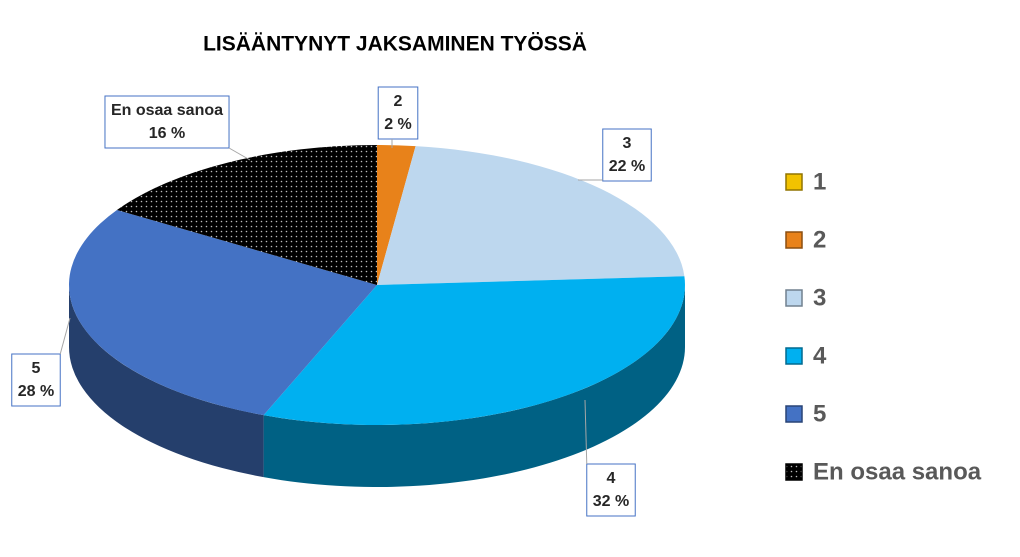  I want to click on slice-side, so click(166, 381).